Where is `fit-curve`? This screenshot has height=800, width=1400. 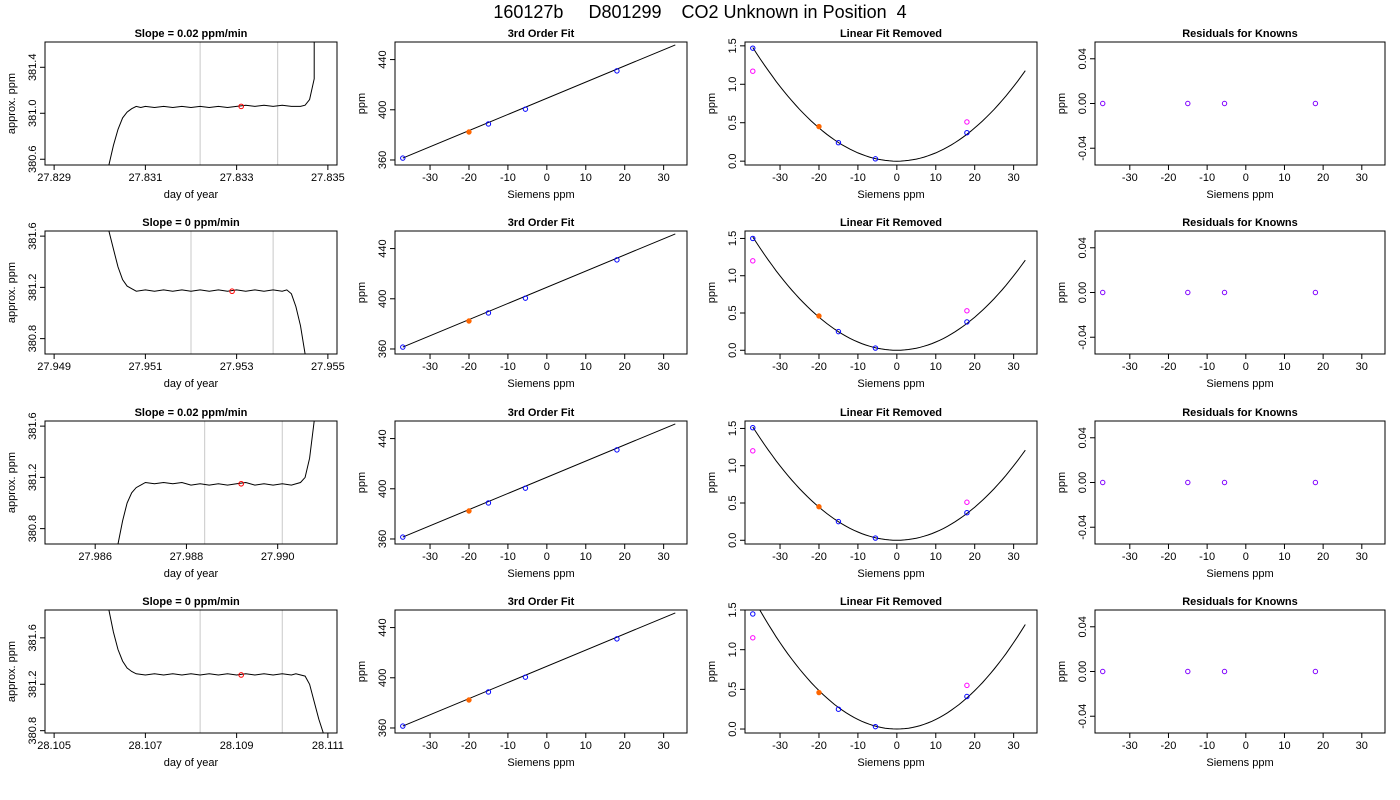
fit-curve is located at coordinates (889, 104).